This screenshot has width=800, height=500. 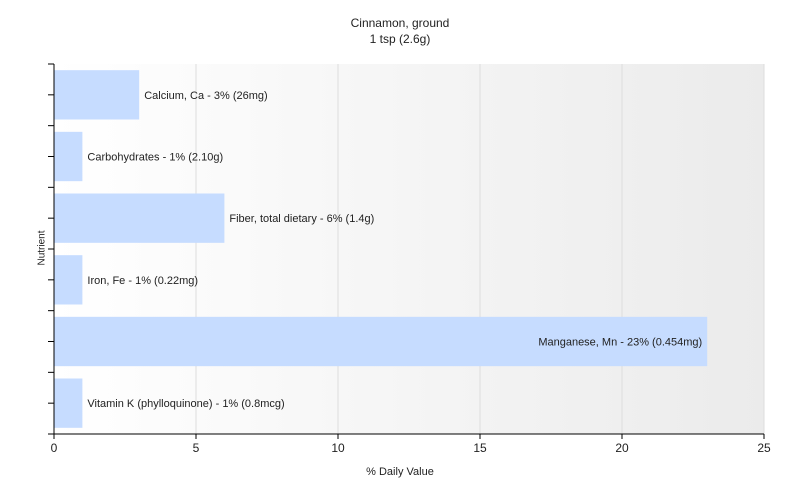 What do you see at coordinates (764, 448) in the screenshot?
I see `x-tick-label-5: 25` at bounding box center [764, 448].